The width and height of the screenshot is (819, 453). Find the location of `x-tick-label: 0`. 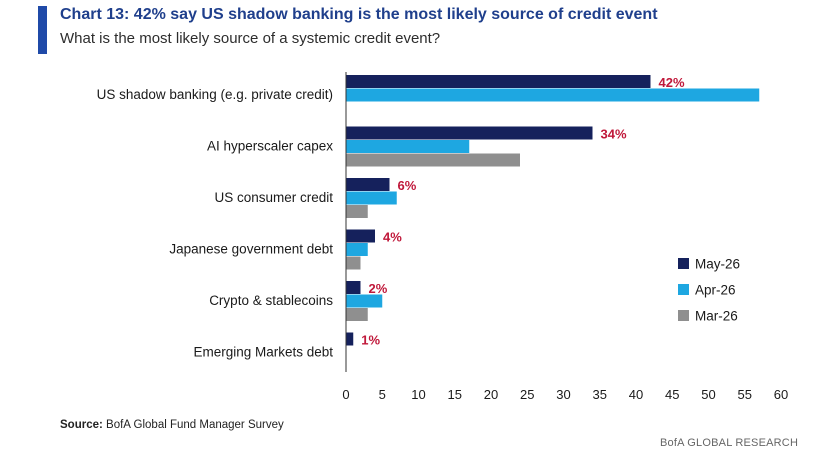

x-tick-label: 0 is located at coordinates (345, 394).